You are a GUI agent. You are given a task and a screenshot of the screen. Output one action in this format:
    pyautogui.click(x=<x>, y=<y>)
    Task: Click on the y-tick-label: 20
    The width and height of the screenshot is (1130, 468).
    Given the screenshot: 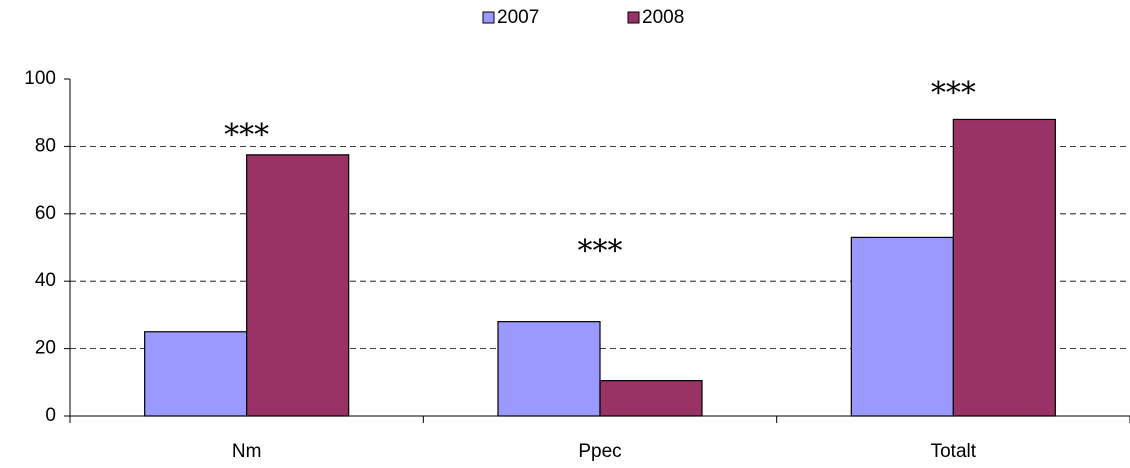 What is the action you would take?
    pyautogui.click(x=45, y=348)
    